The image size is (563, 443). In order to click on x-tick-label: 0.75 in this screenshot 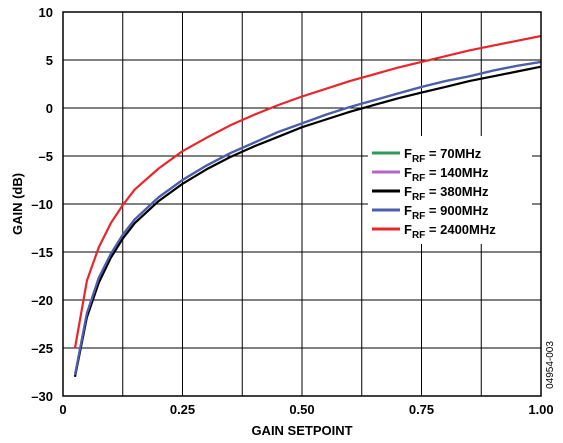, I will do `click(421, 409)`.